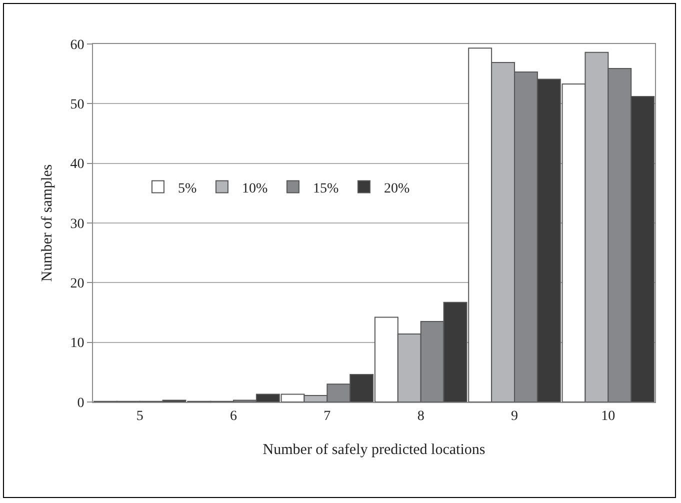 Image resolution: width=681 pixels, height=503 pixels. What do you see at coordinates (140, 416) in the screenshot?
I see `x-tick-label: 5` at bounding box center [140, 416].